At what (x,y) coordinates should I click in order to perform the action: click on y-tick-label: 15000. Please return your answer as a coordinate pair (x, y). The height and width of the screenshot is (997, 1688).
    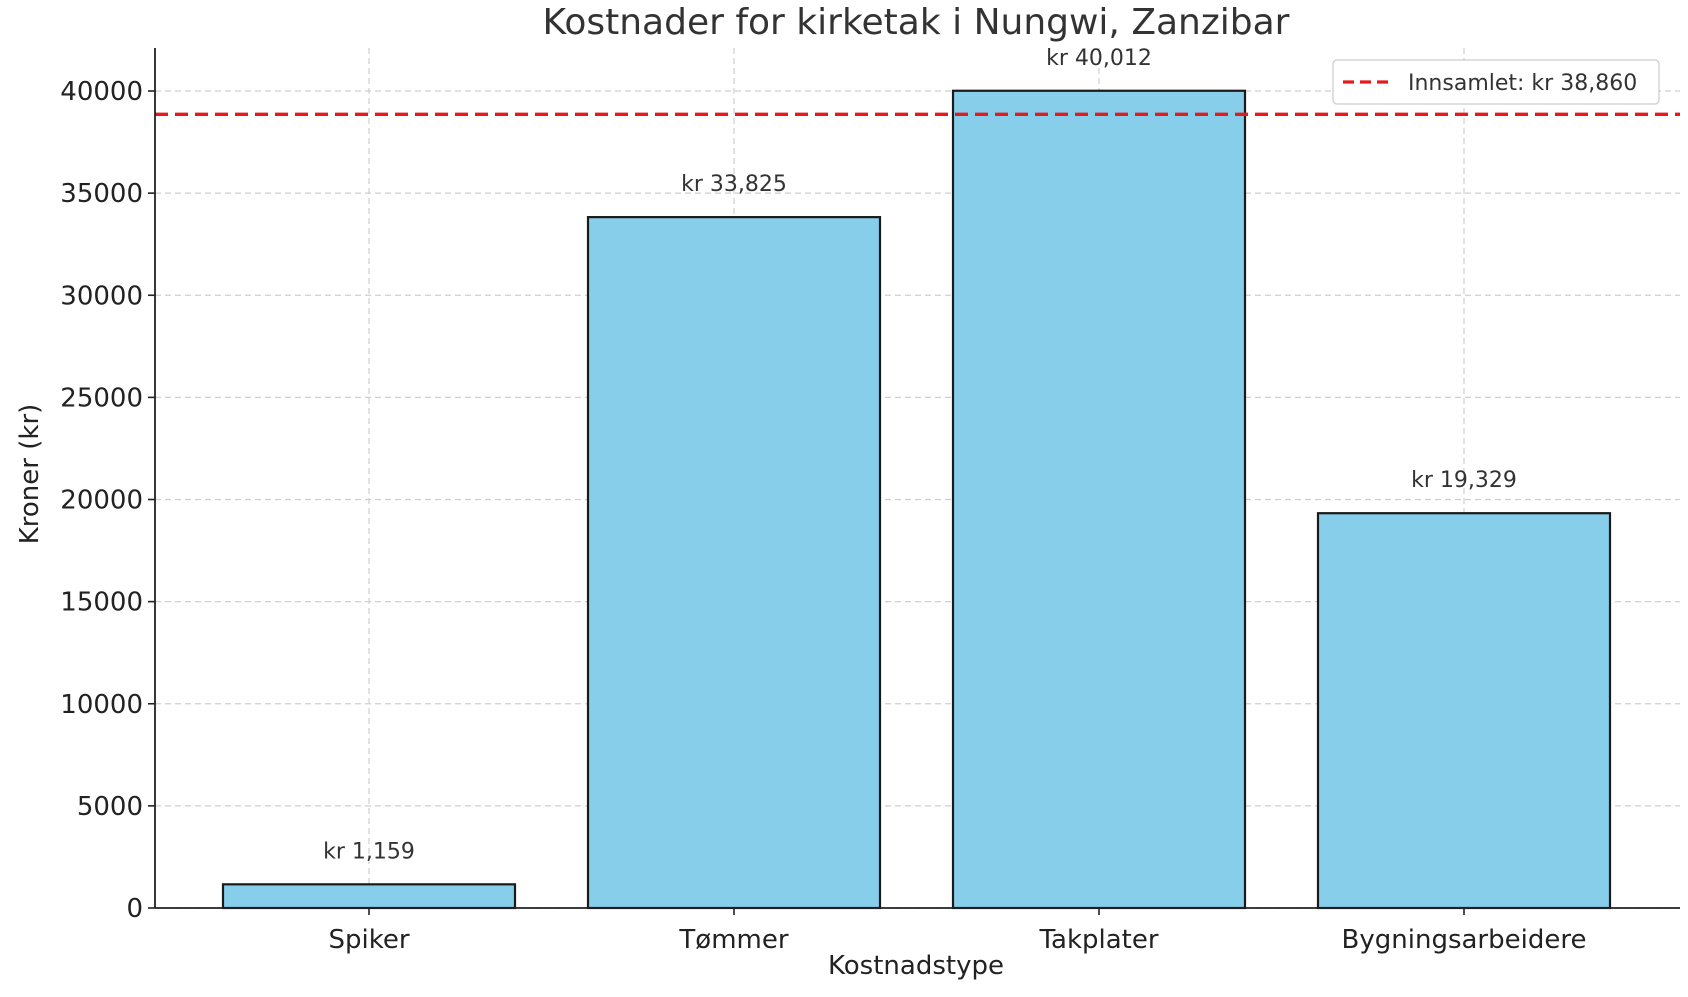
    Looking at the image, I should click on (101, 603).